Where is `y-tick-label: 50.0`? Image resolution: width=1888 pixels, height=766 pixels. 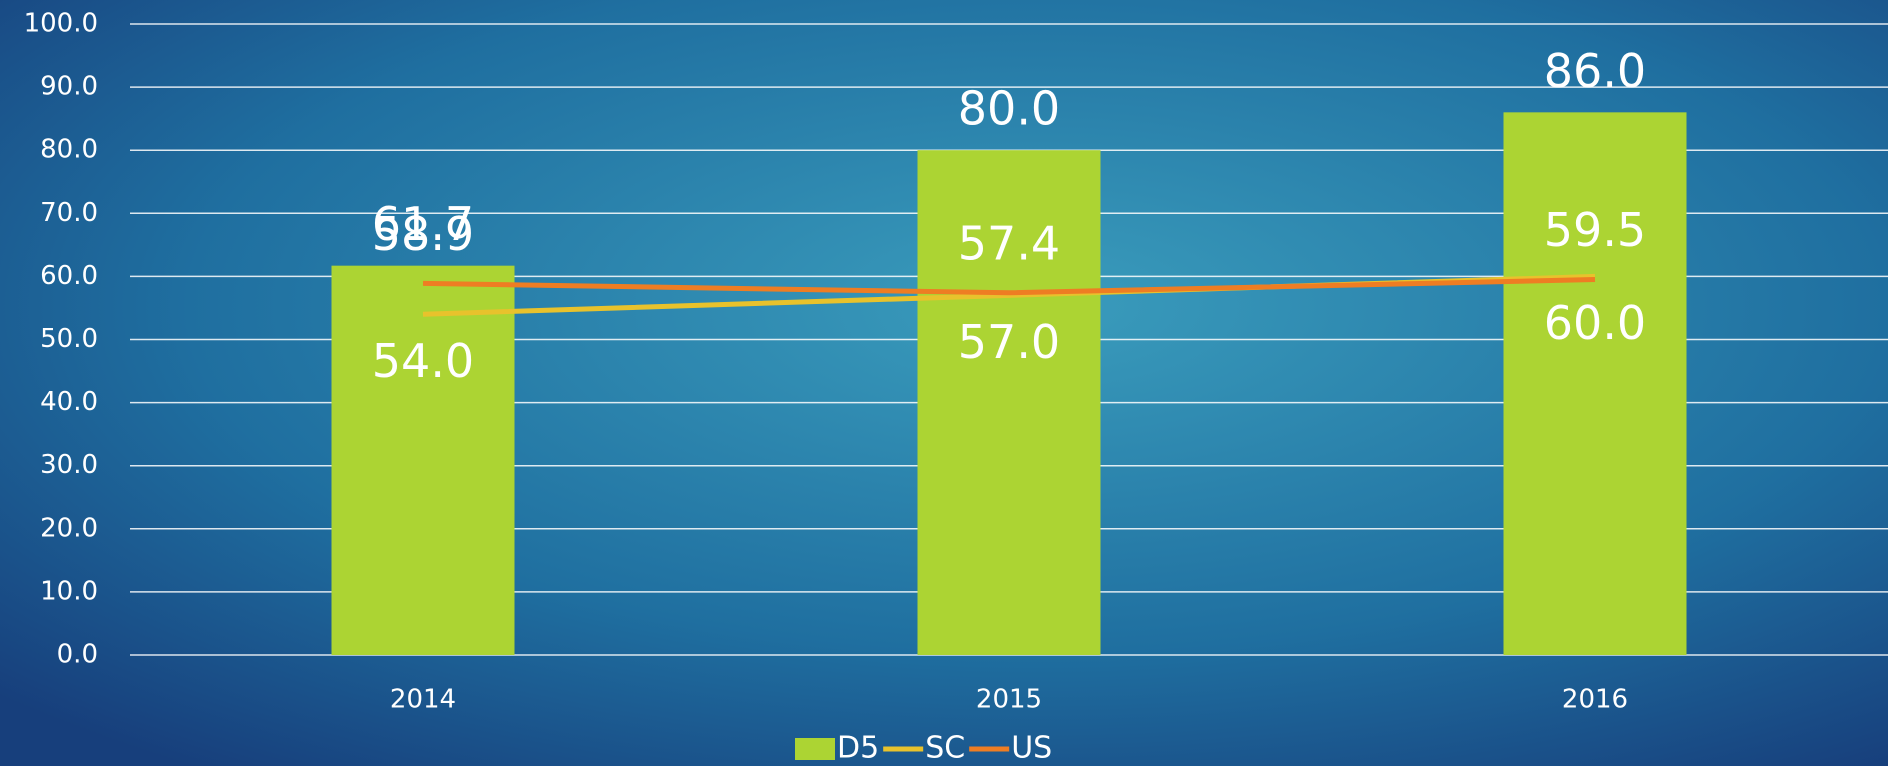
y-tick-label: 50.0 is located at coordinates (69, 339).